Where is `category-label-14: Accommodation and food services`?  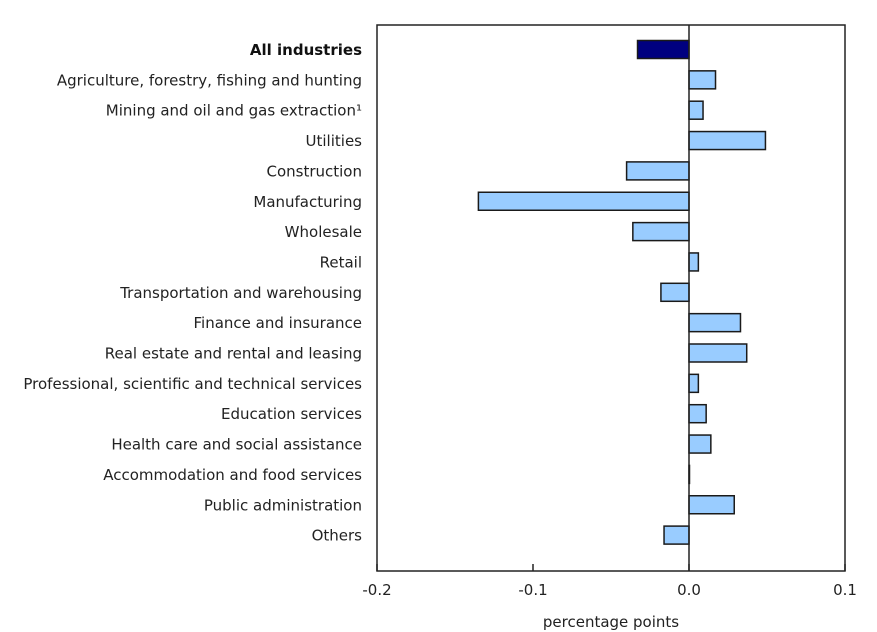 category-label-14: Accommodation and food services is located at coordinates (232, 475).